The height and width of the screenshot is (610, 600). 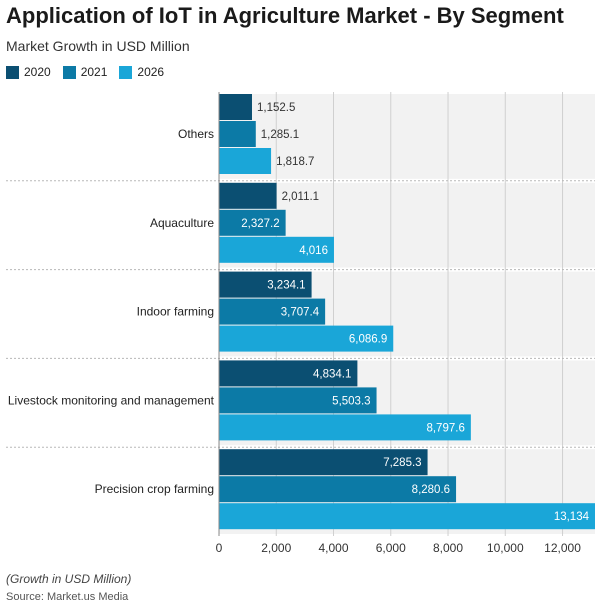 What do you see at coordinates (368, 340) in the screenshot?
I see `data-label: 6,086.9` at bounding box center [368, 340].